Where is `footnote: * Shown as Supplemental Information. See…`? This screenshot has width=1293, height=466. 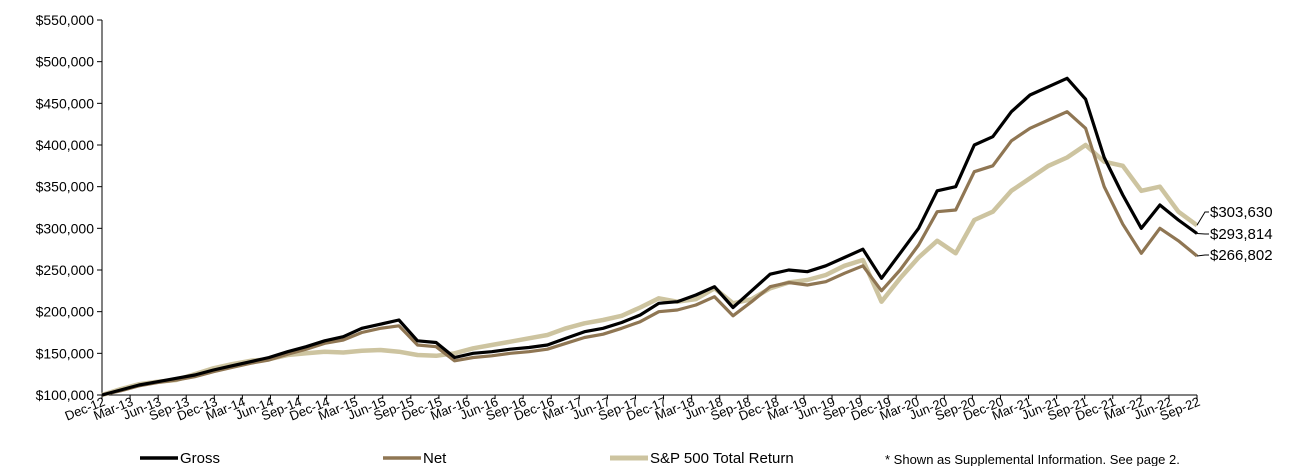 footnote: * Shown as Supplemental Information. See… is located at coordinates (1032, 459).